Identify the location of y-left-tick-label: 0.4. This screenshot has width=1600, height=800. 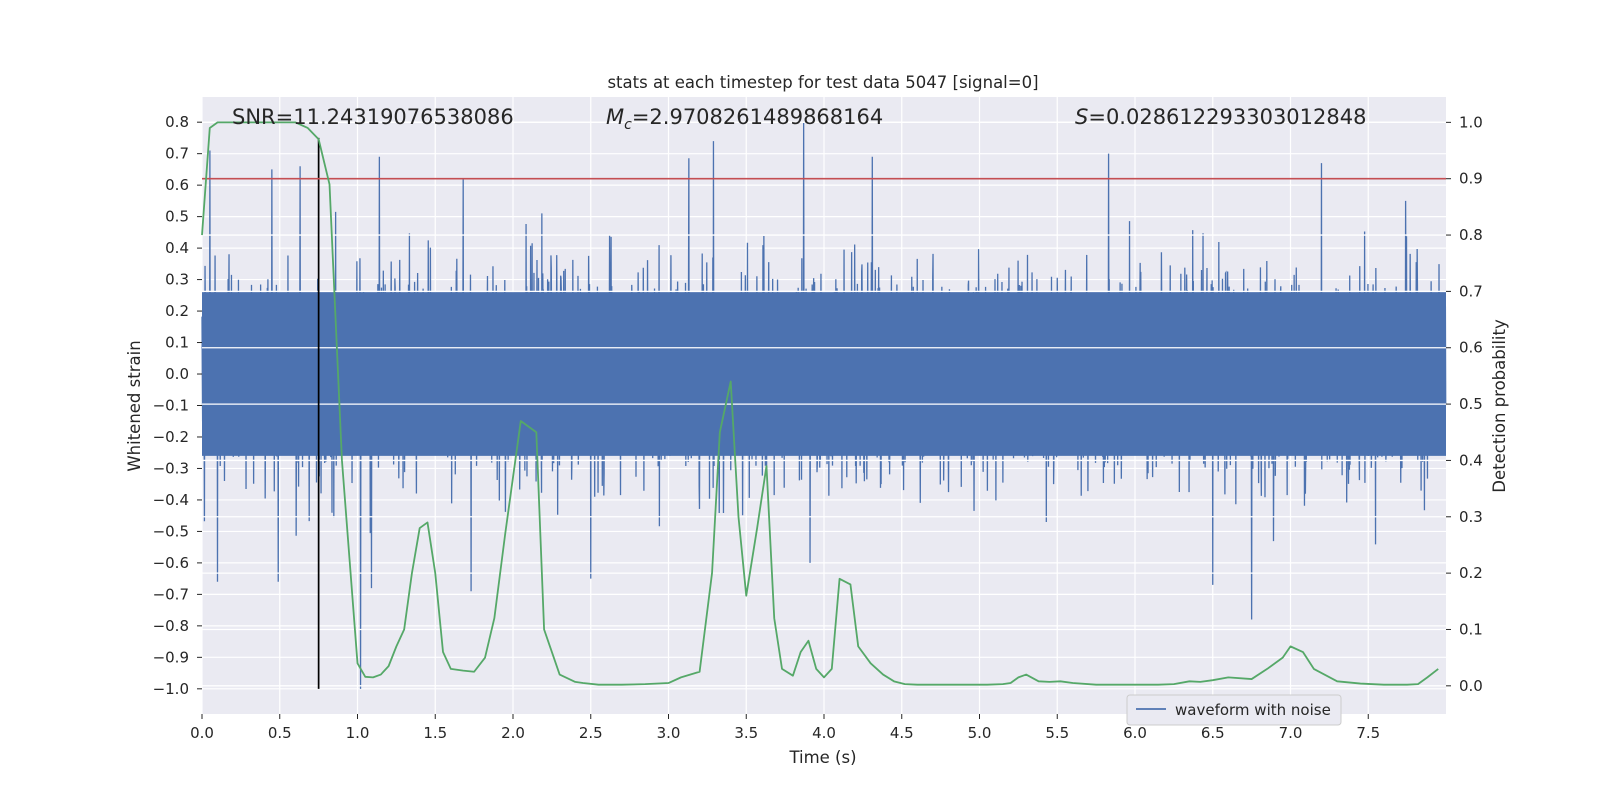
(177, 248).